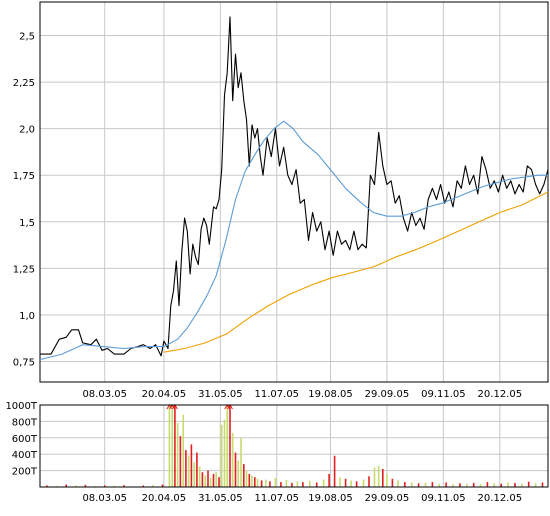 The image size is (550, 516). I want to click on price-y-tick-label: 1,25, so click(24, 269).